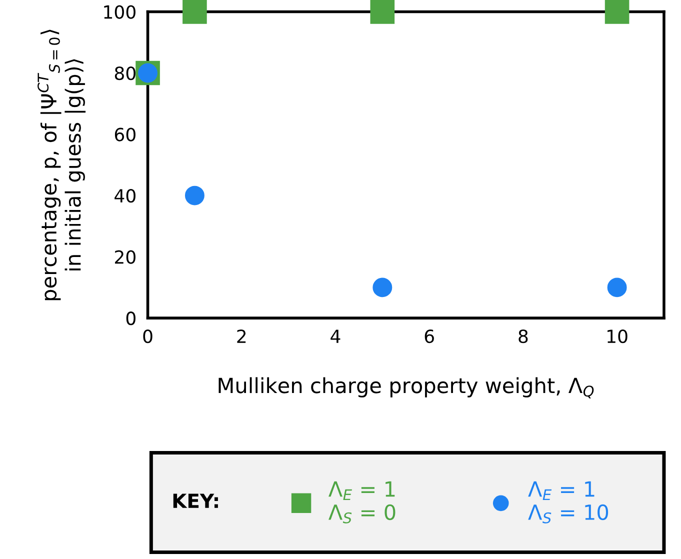  What do you see at coordinates (335, 336) in the screenshot?
I see `x-tick-label: 4` at bounding box center [335, 336].